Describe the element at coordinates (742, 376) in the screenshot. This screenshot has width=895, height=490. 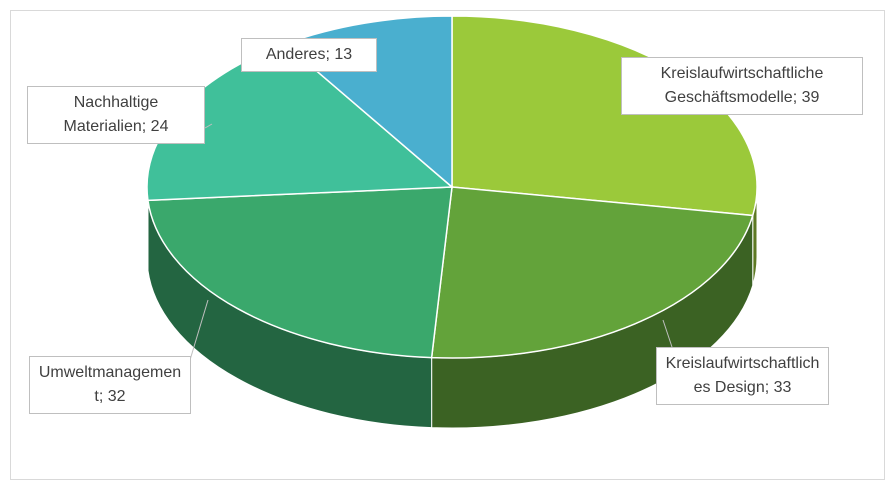
I see `data-label: Kreislaufwirtschaftliches Design; 33` at that location.